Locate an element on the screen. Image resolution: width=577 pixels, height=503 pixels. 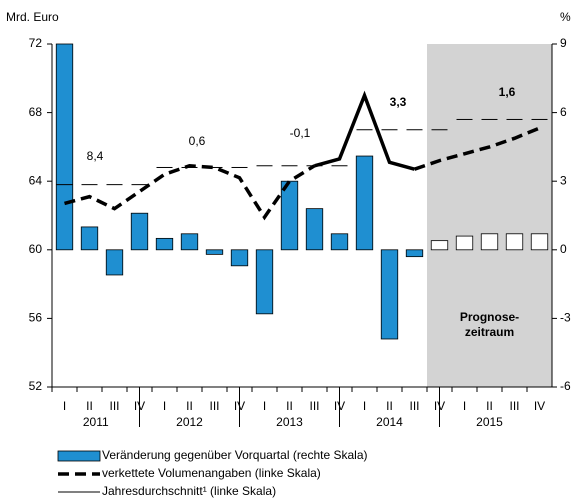
line-solid is located at coordinates (364, 130).